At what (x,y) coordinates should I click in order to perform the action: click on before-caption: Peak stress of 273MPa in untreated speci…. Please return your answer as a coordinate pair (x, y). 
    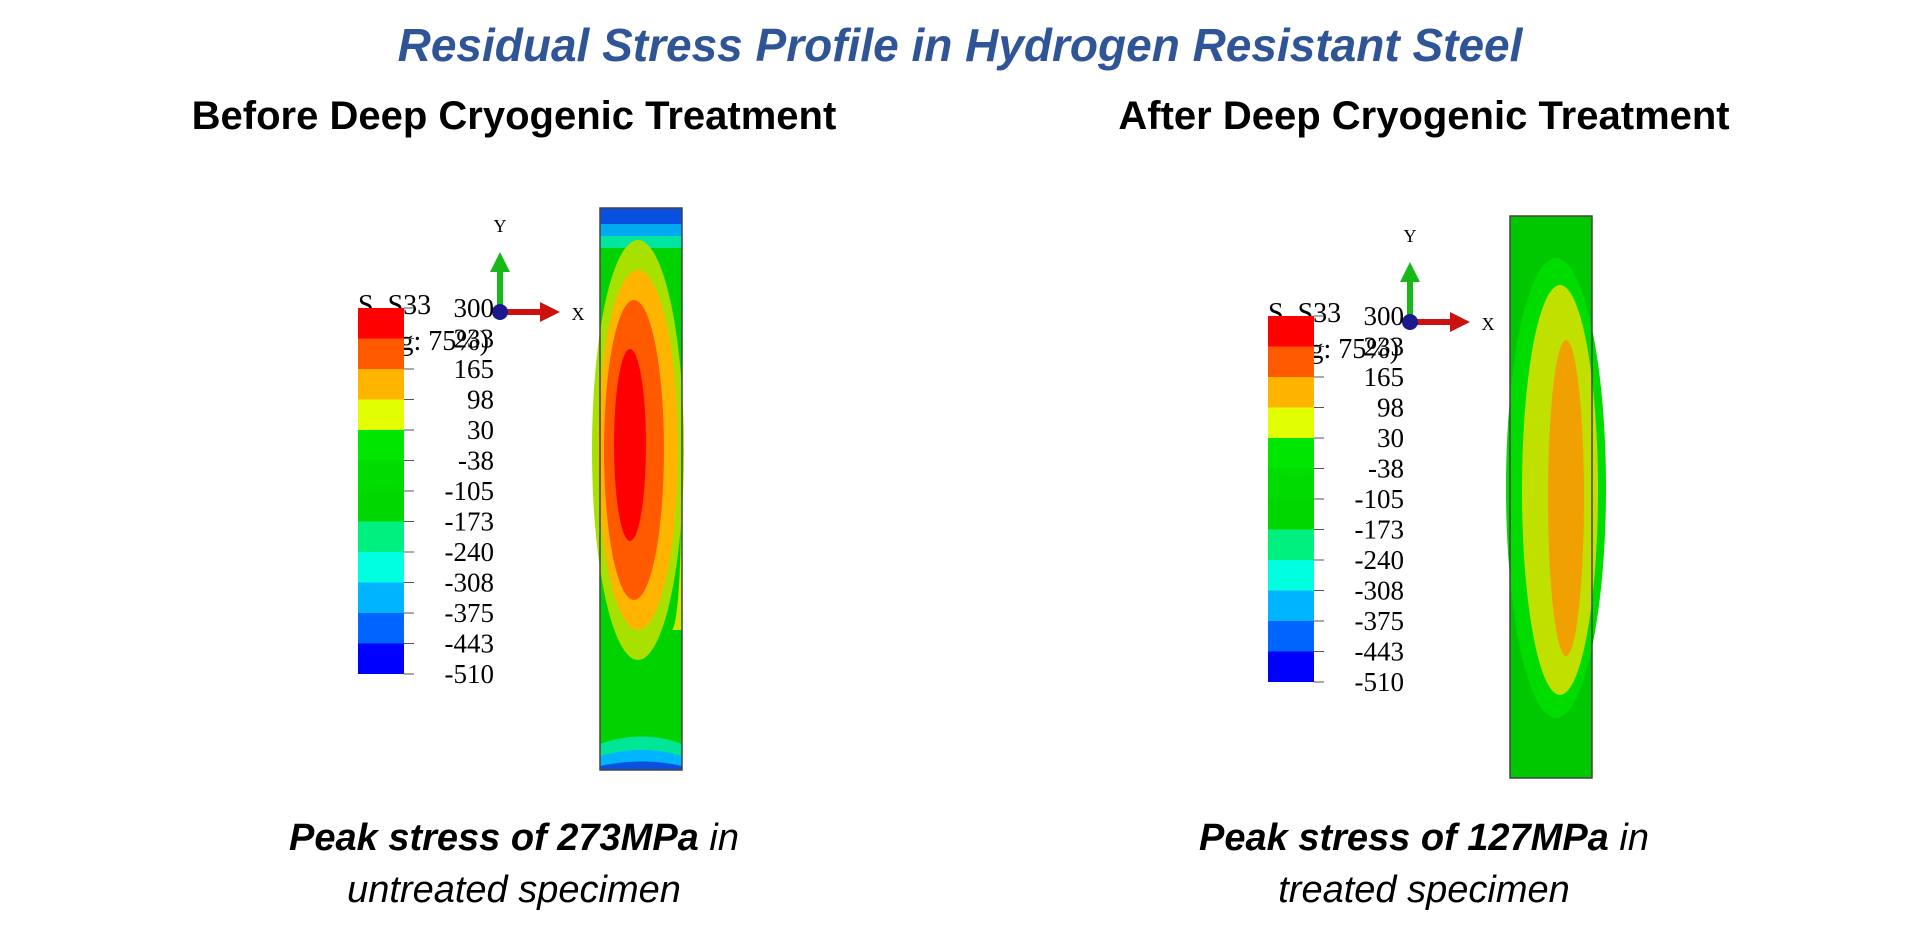
    Looking at the image, I should click on (514, 864).